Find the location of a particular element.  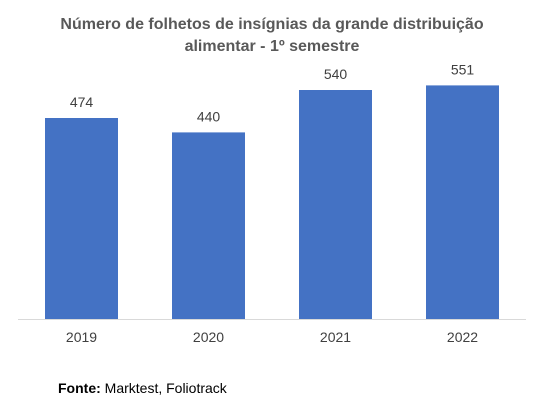

data-label-2019: 474 is located at coordinates (82, 102).